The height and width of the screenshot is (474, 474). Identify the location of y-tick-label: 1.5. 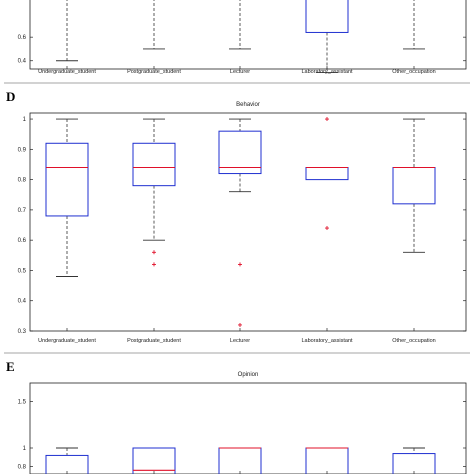
(22, 403).